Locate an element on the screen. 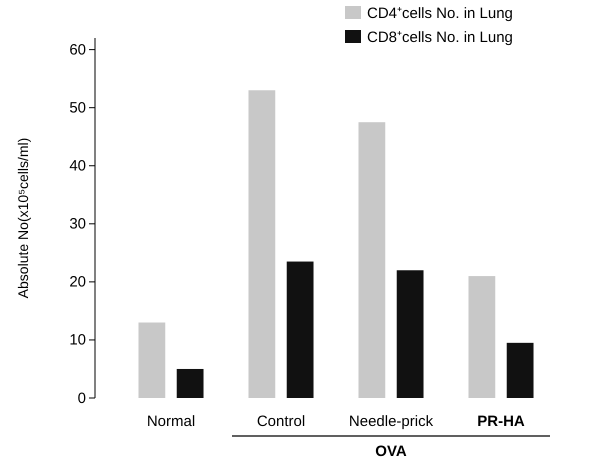  y-tick-label: 40 is located at coordinates (77, 166).